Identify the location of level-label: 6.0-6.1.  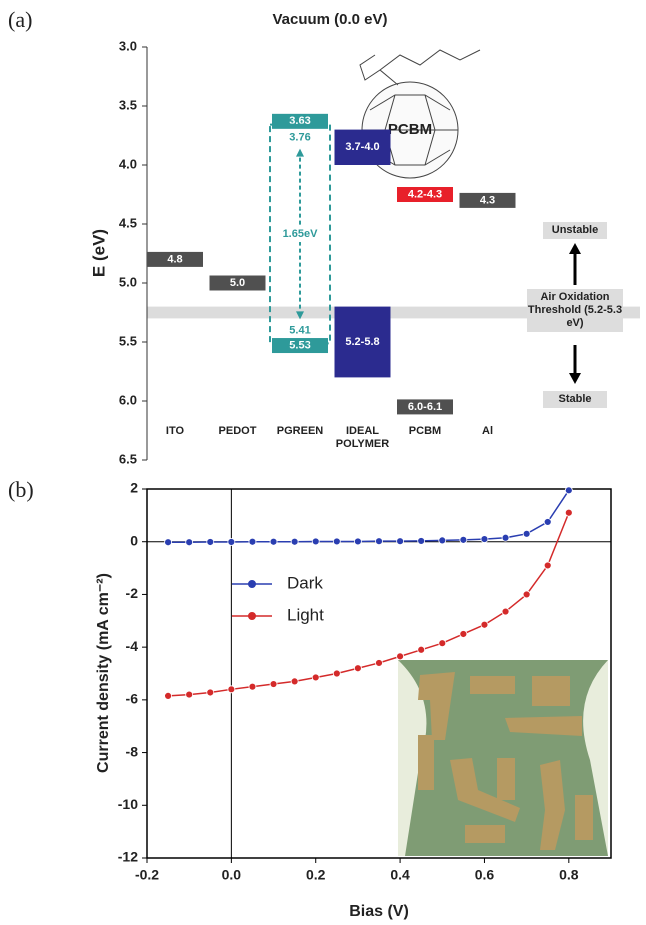
(425, 407).